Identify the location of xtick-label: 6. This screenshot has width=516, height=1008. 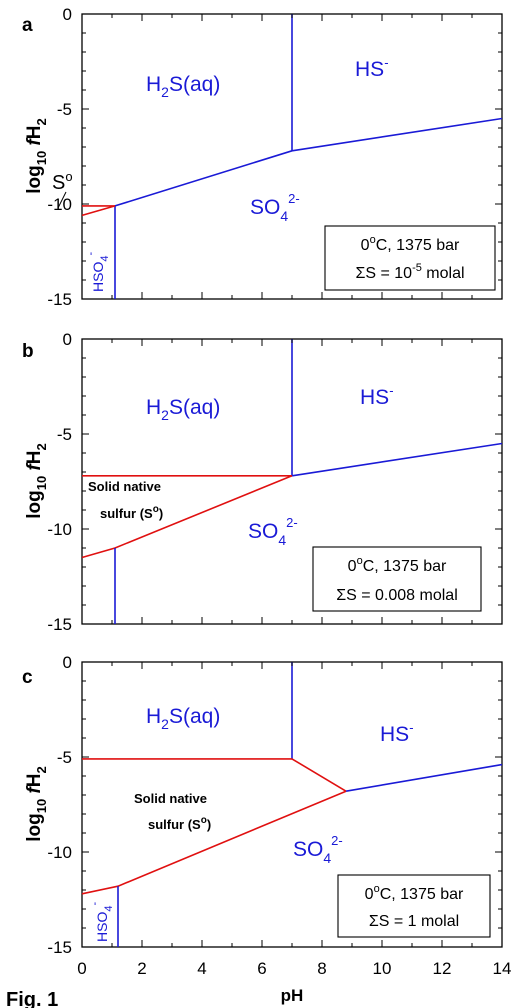
(261, 968).